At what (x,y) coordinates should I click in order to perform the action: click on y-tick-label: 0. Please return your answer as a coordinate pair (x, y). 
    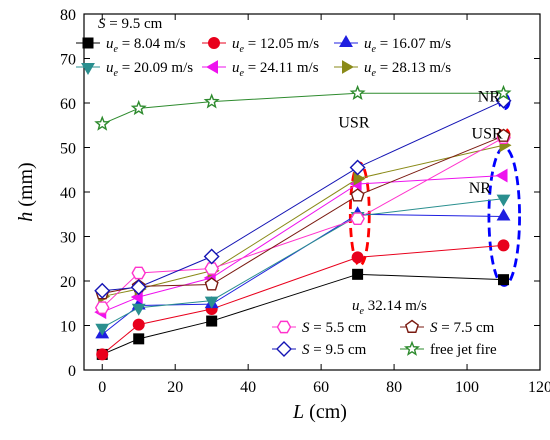
    Looking at the image, I should click on (72, 371).